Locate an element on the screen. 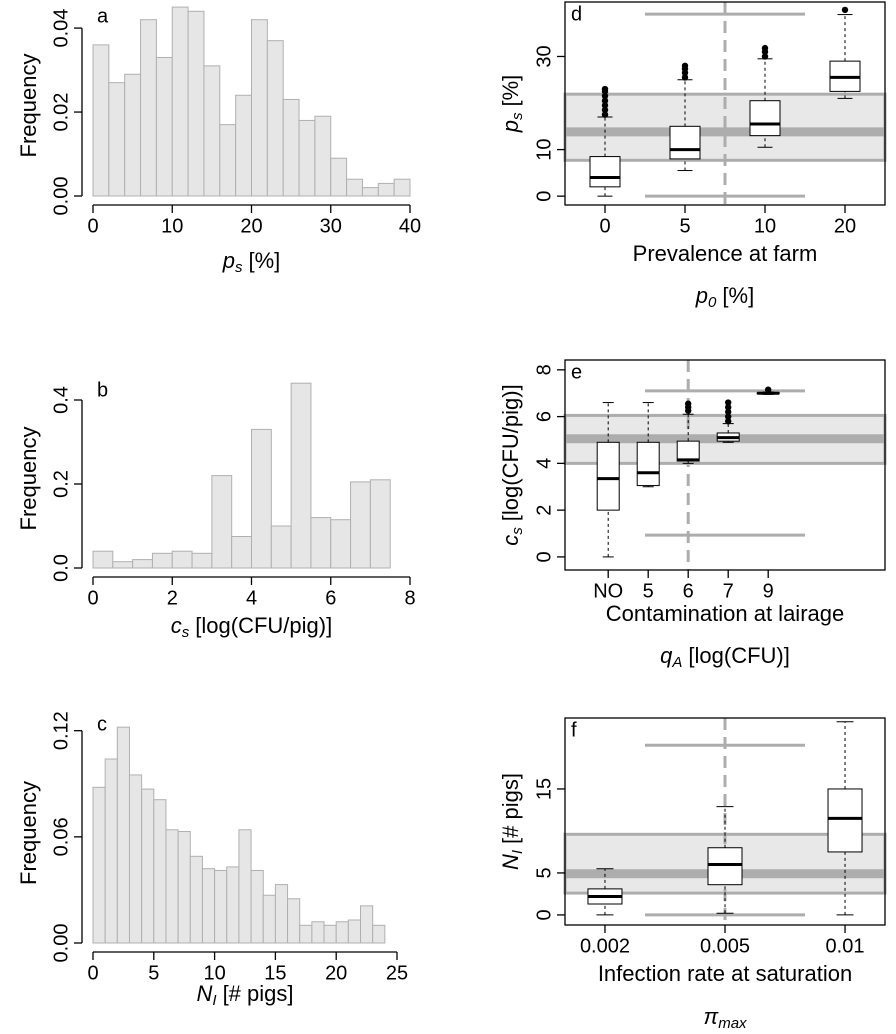  y-tick-label: 10 is located at coordinates (544, 149).